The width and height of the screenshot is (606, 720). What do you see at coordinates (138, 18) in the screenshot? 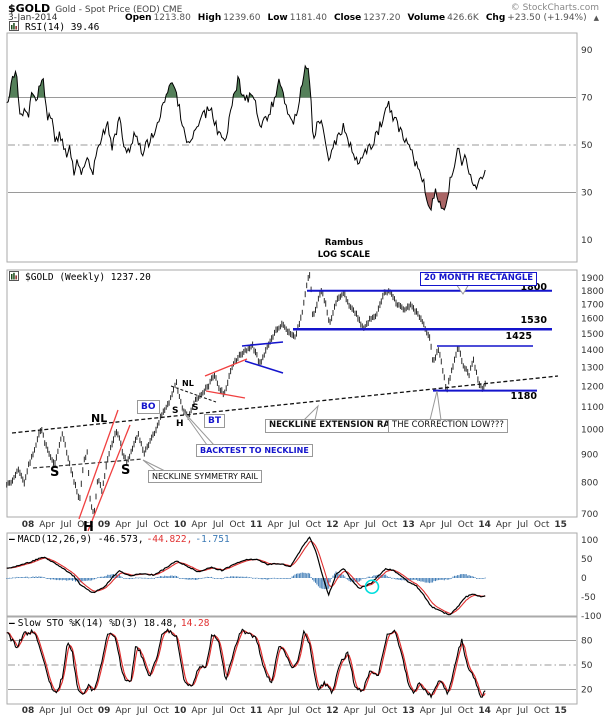
I see `open-label: Open` at bounding box center [138, 18].